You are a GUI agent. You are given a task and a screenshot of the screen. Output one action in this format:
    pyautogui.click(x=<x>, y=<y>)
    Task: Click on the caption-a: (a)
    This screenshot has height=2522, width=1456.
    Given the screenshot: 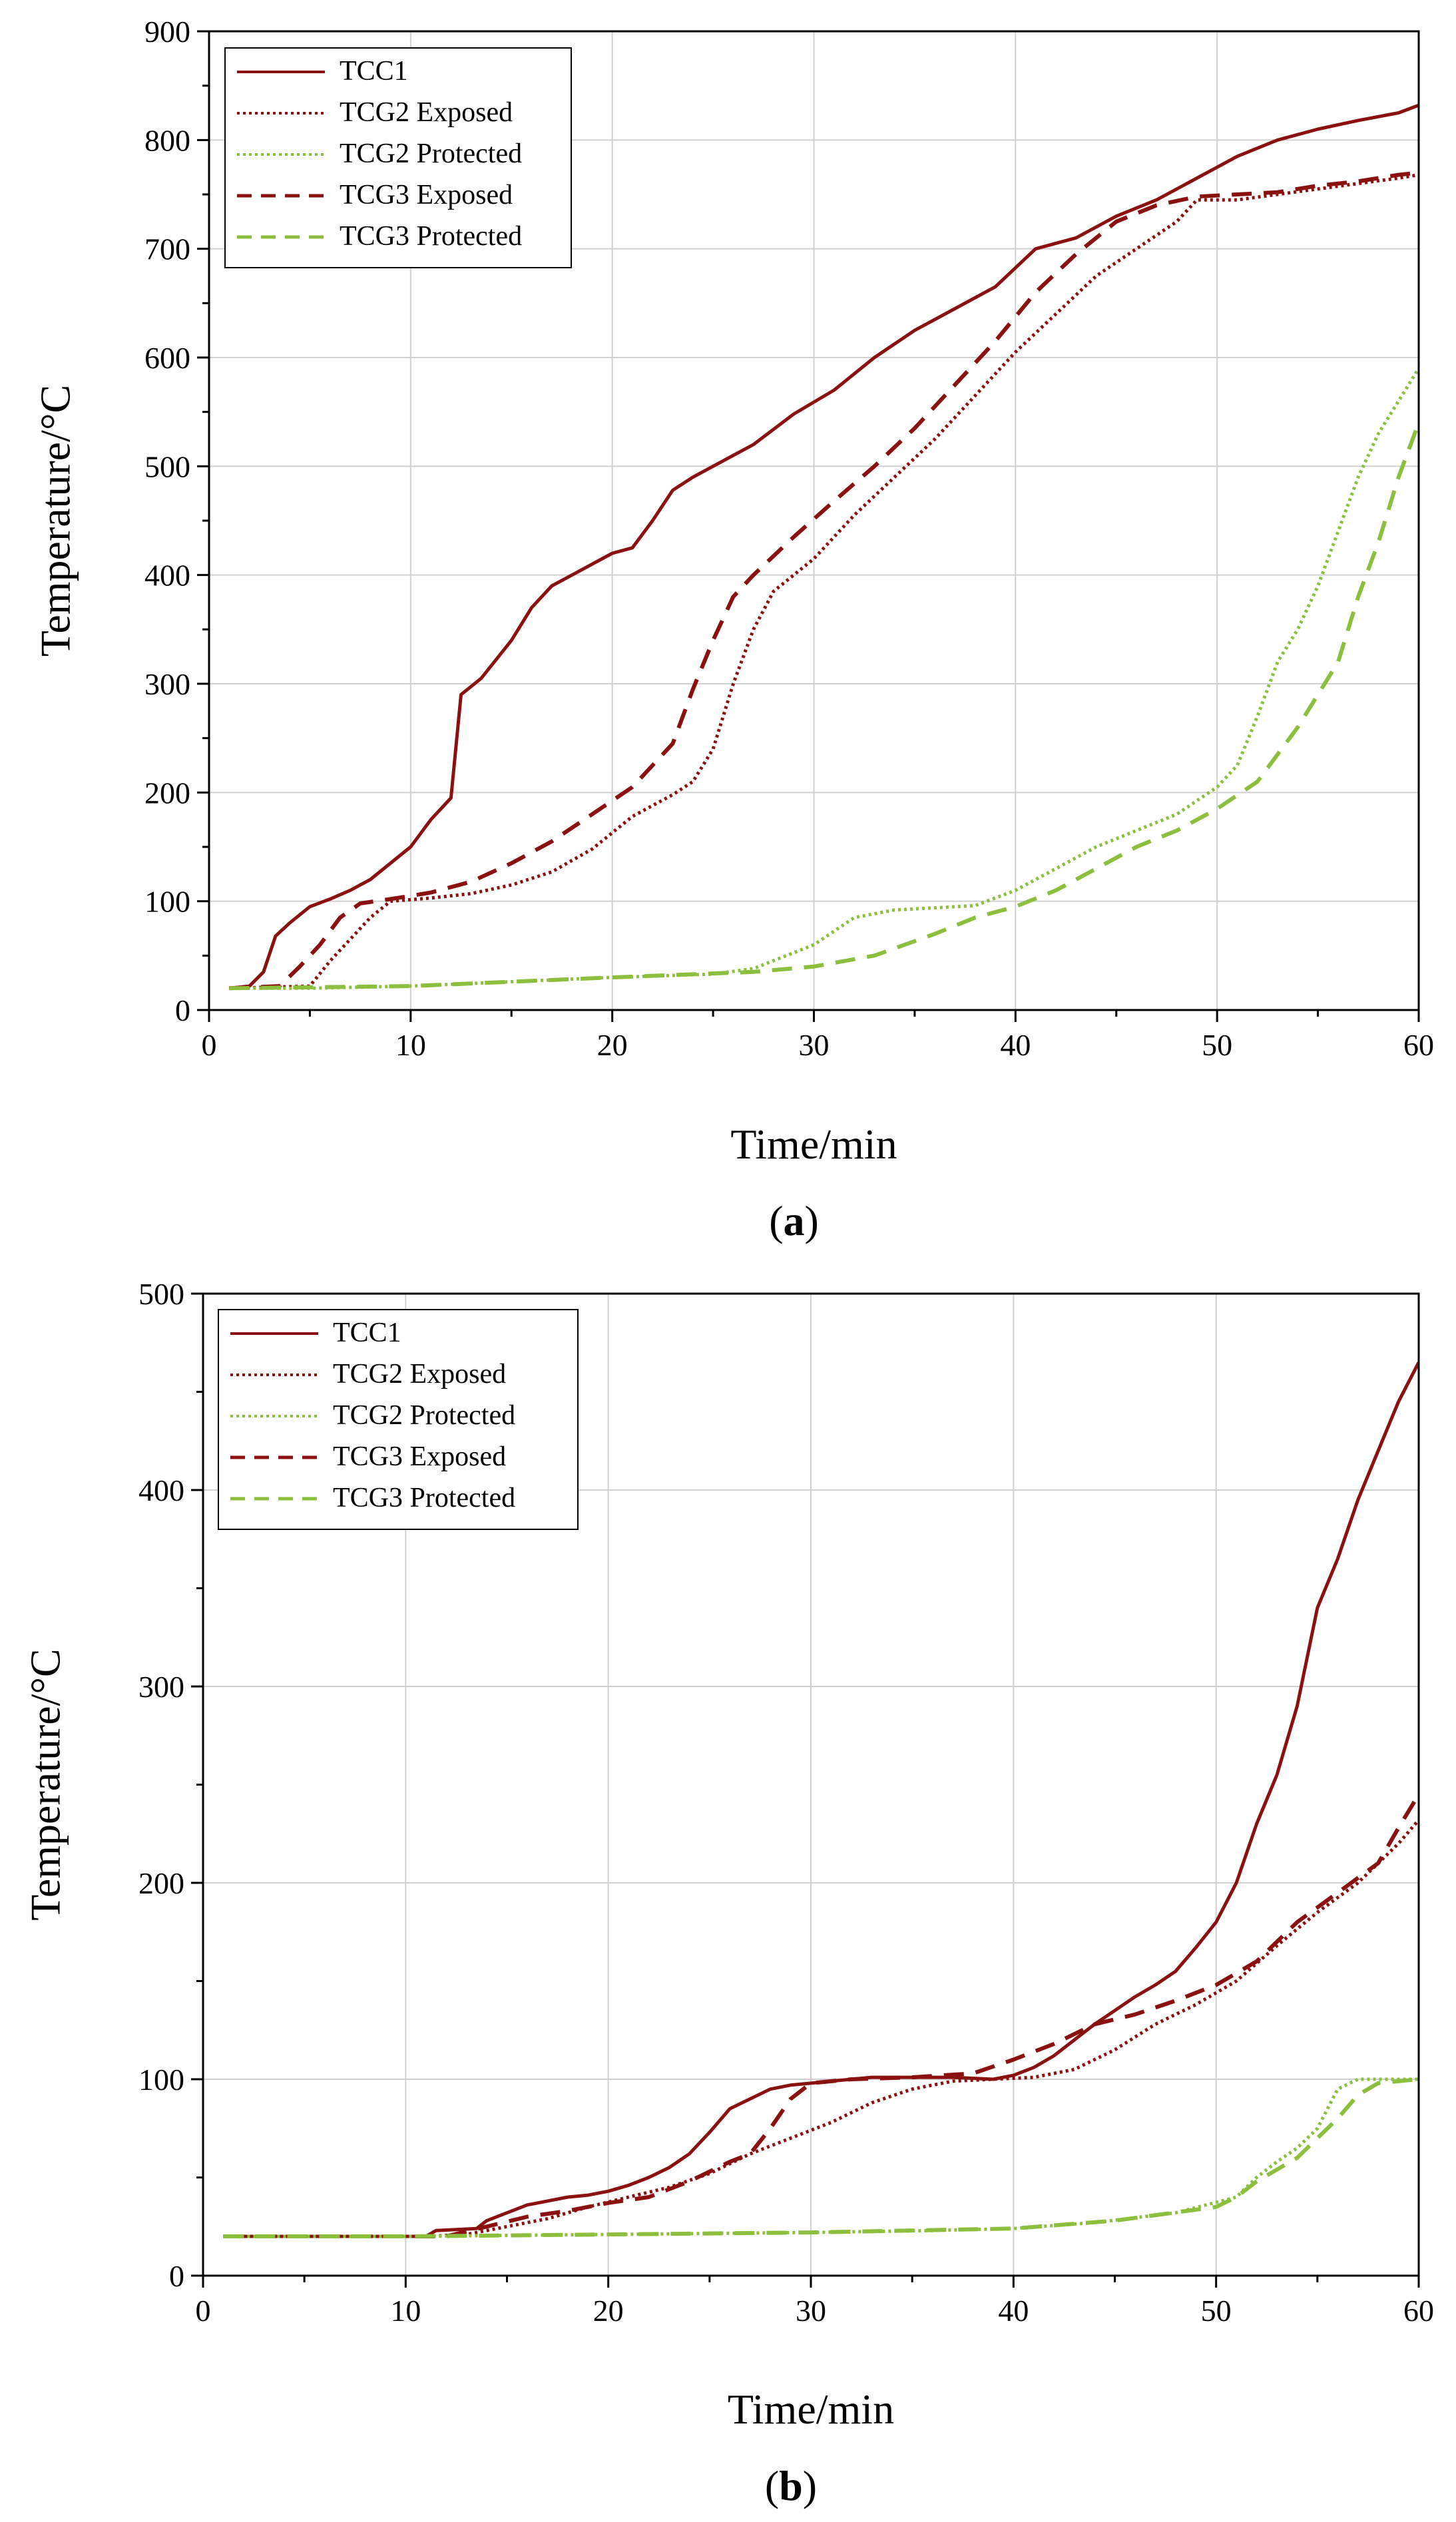 What is the action you would take?
    pyautogui.click(x=794, y=1220)
    